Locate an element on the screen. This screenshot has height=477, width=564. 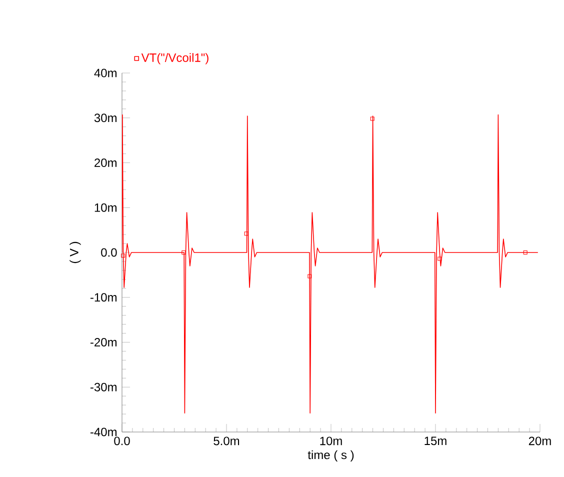
x-tick-label: 15m is located at coordinates (435, 441).